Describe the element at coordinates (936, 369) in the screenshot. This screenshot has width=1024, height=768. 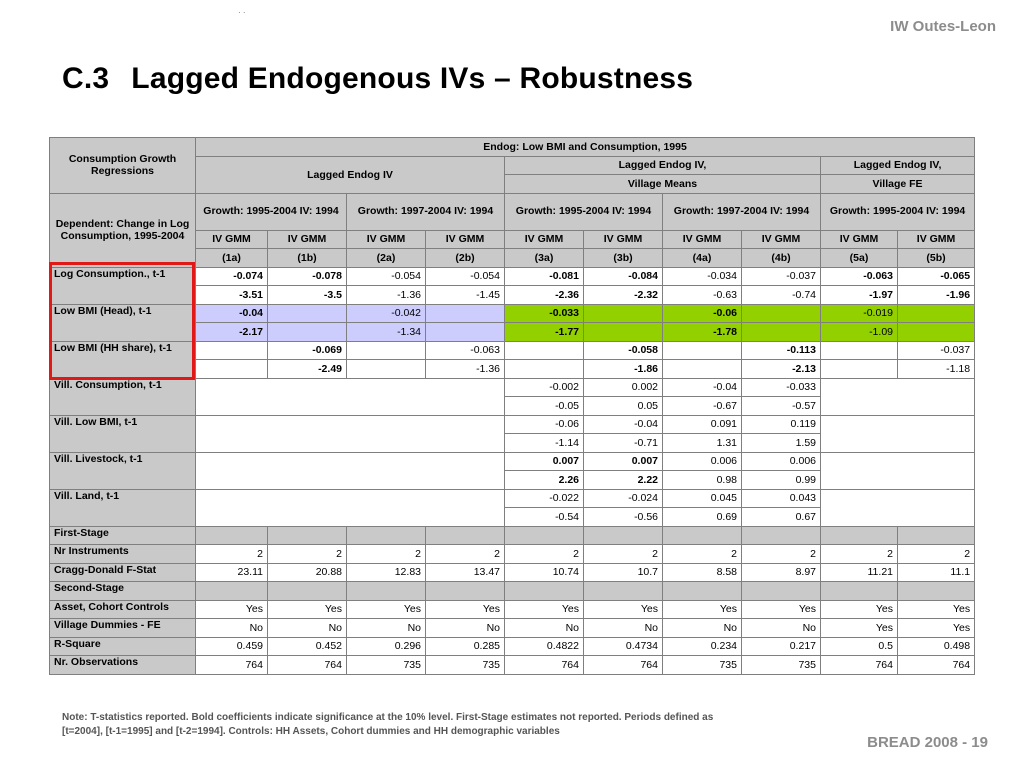
I see `tstat-cell: -1.18` at that location.